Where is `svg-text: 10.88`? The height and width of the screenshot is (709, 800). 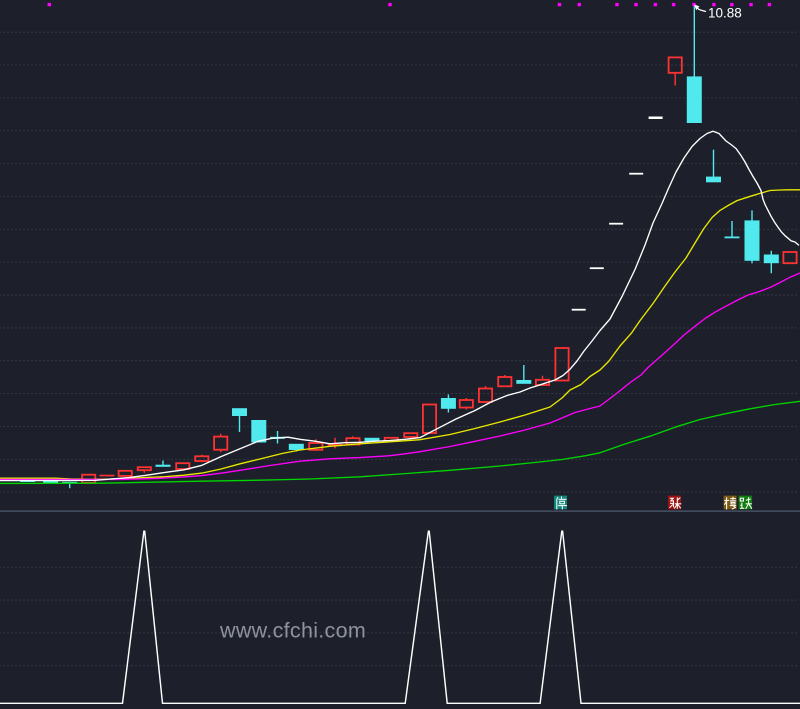 svg-text: 10.88 is located at coordinates (725, 13).